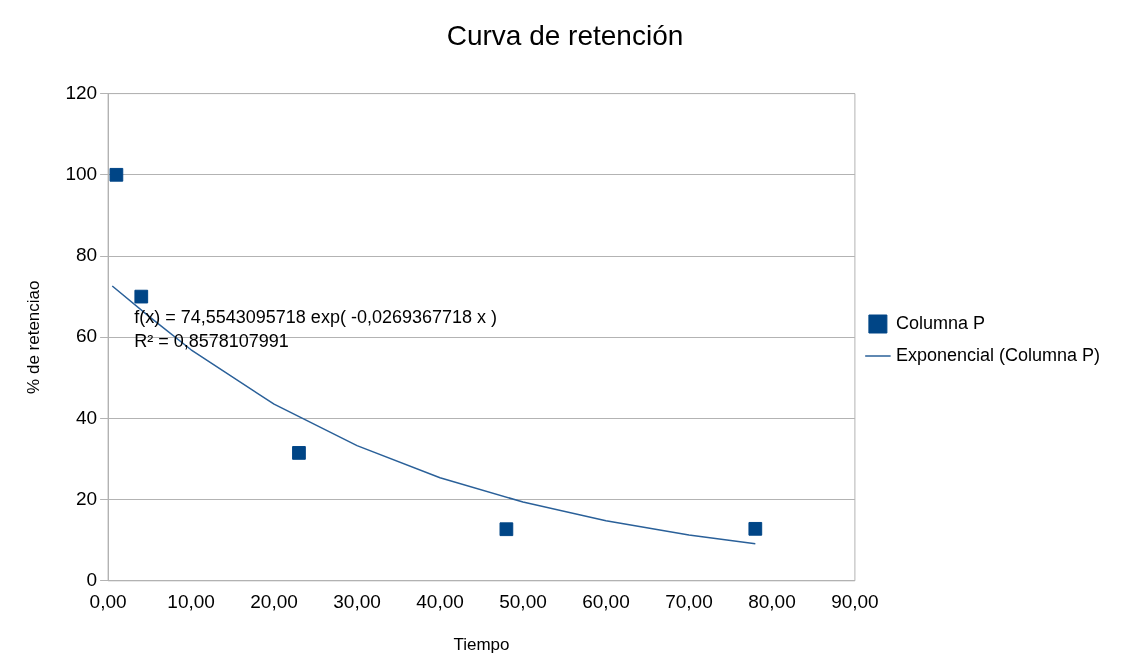  Describe the element at coordinates (86, 255) in the screenshot. I see `y-tick-label: 80` at that location.